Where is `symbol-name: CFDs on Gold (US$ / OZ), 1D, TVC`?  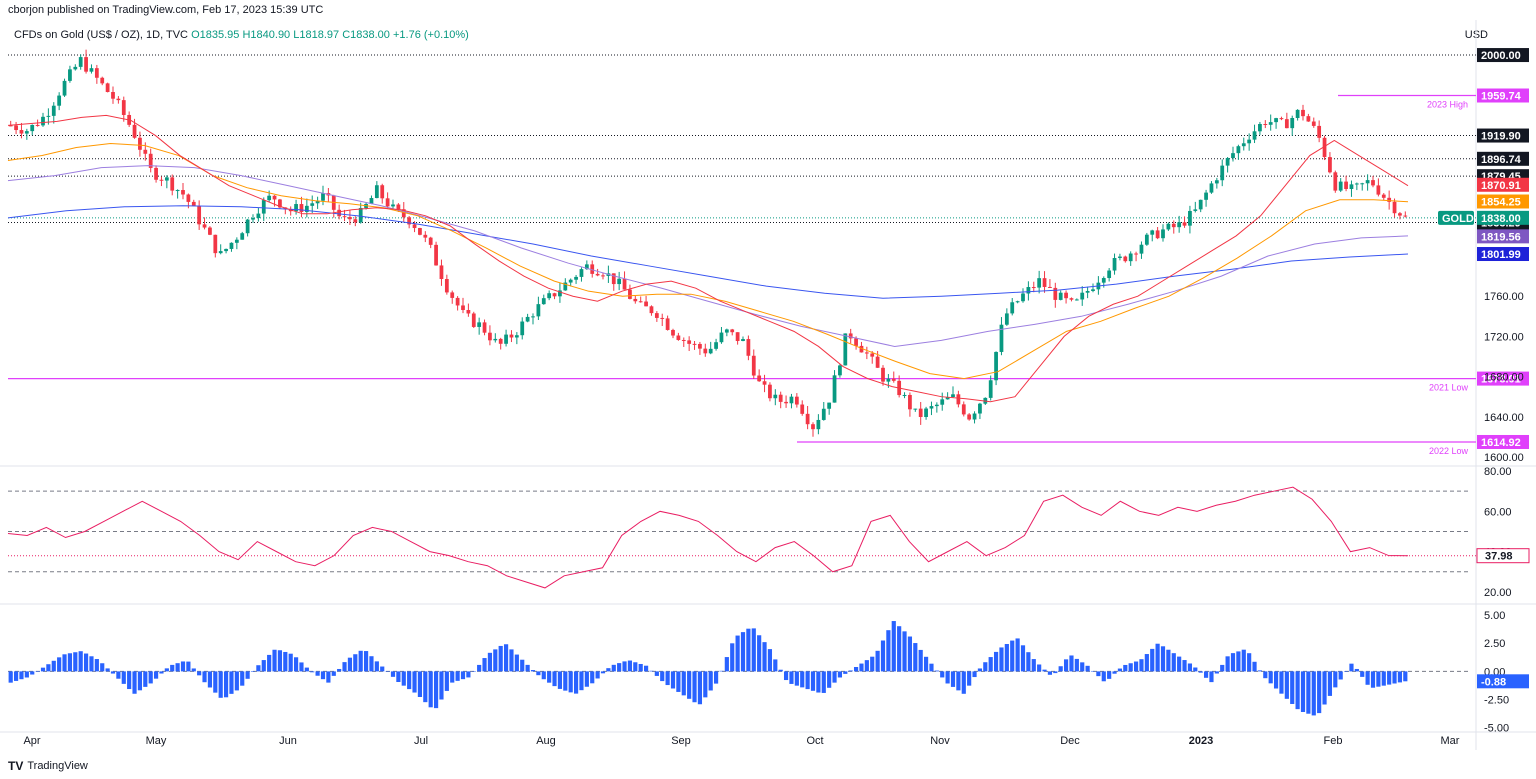
symbol-name: CFDs on Gold (US$ / OZ), 1D, TVC is located at coordinates (101, 35).